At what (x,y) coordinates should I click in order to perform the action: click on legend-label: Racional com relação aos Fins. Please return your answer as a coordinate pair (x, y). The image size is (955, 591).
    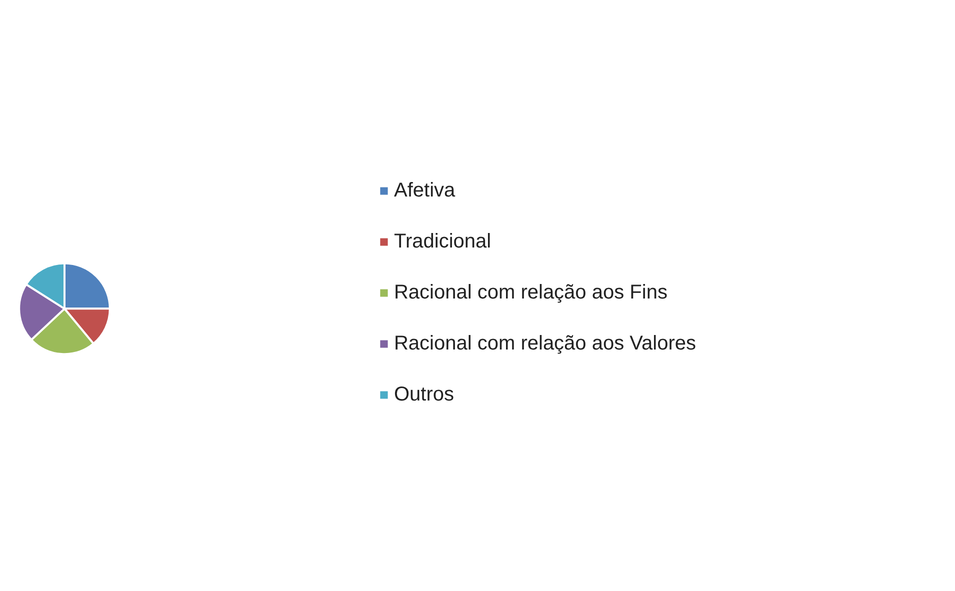
    Looking at the image, I should click on (531, 292).